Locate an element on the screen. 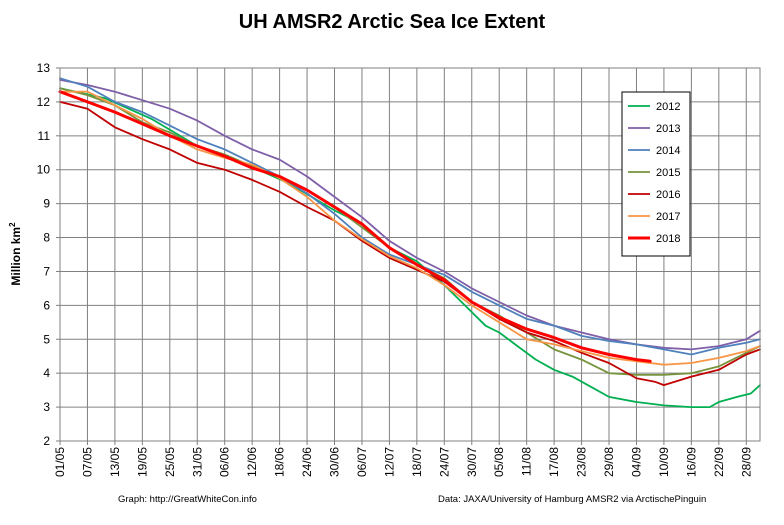 The image size is (784, 525). x-tick-label: 10/09 is located at coordinates (664, 462).